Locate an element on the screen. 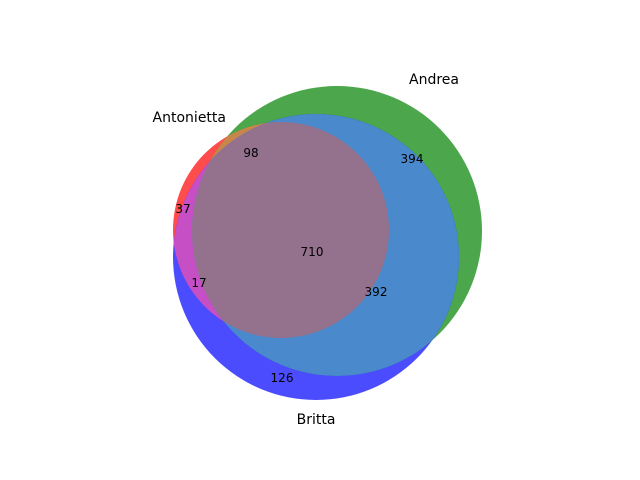 Image resolution: width=640 pixels, height=480 pixels. set-label-andrea: Andrea is located at coordinates (434, 80).